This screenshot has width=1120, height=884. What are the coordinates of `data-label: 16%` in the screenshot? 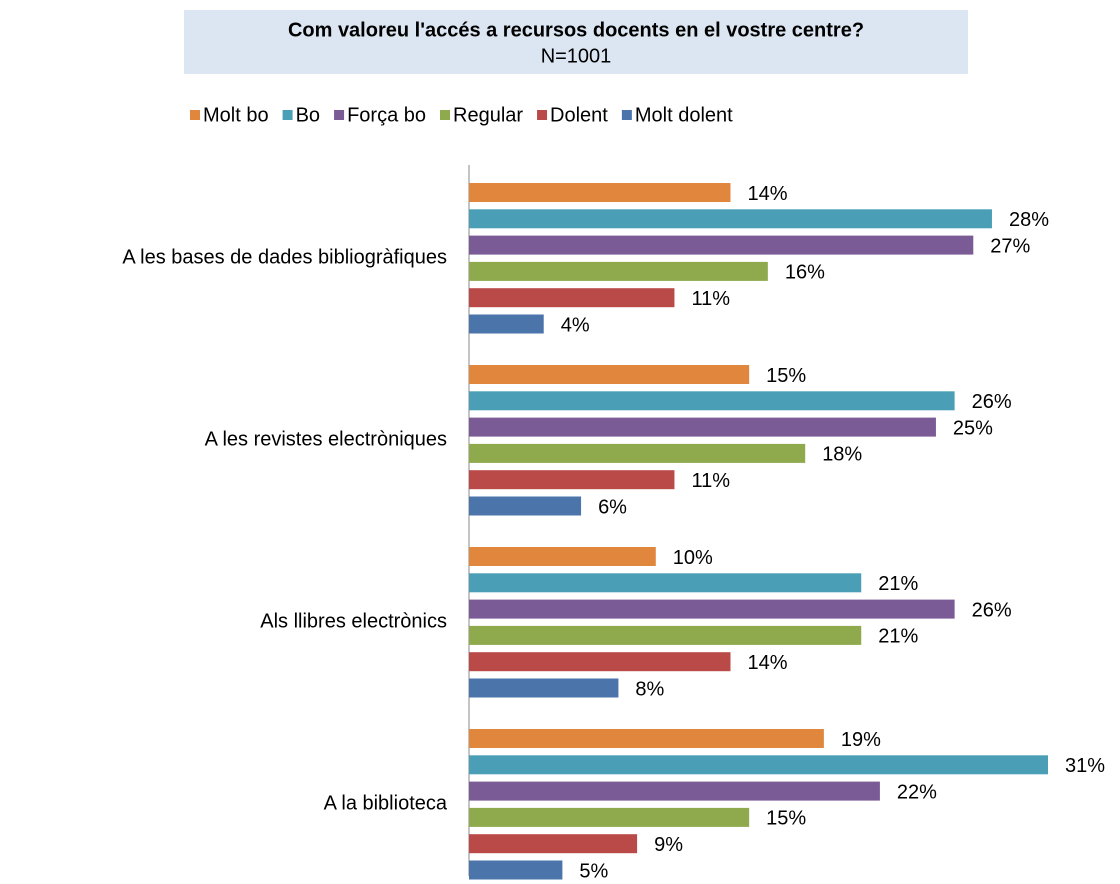 It's located at (805, 273).